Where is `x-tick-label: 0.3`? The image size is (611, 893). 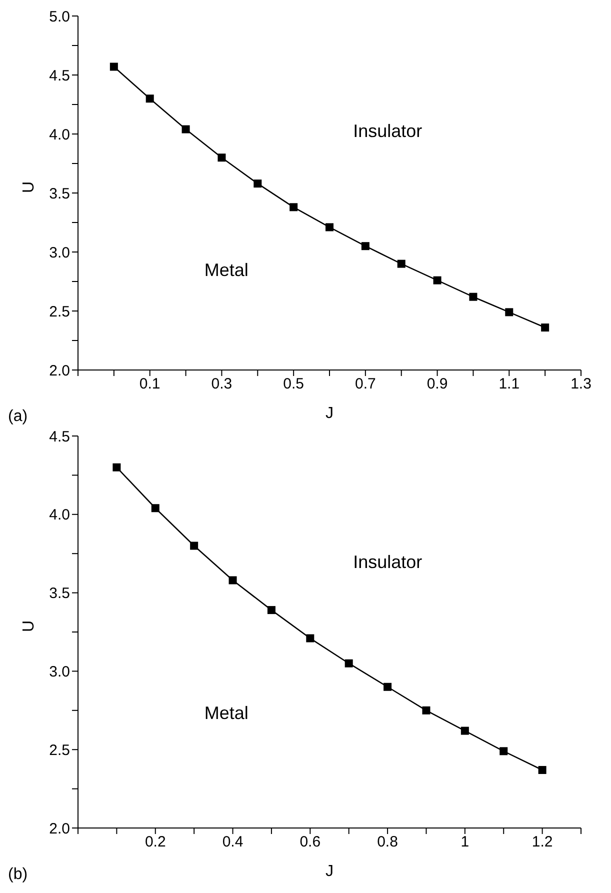
x-tick-label: 0.3 is located at coordinates (221, 384).